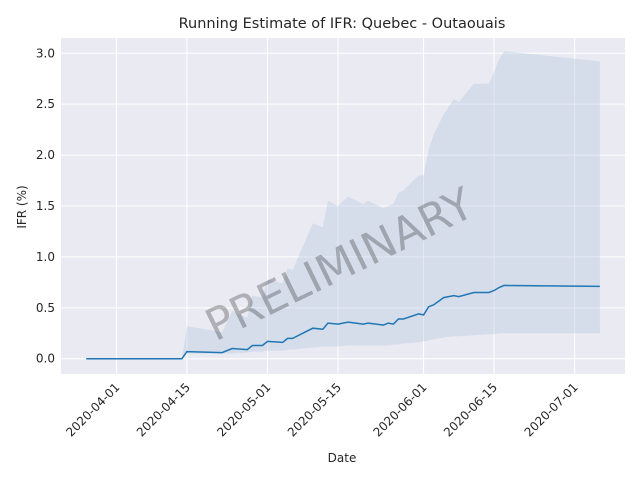 The height and width of the screenshot is (480, 640). I want to click on y-tick-label: 0.5, so click(45, 308).